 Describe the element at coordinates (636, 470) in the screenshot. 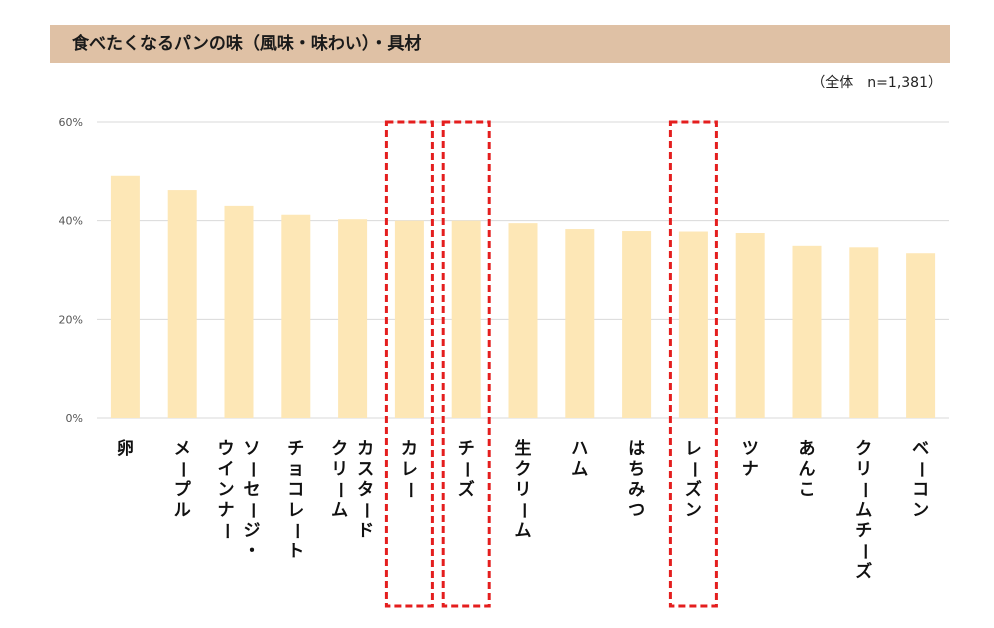

I see `category-label-char: ち` at that location.